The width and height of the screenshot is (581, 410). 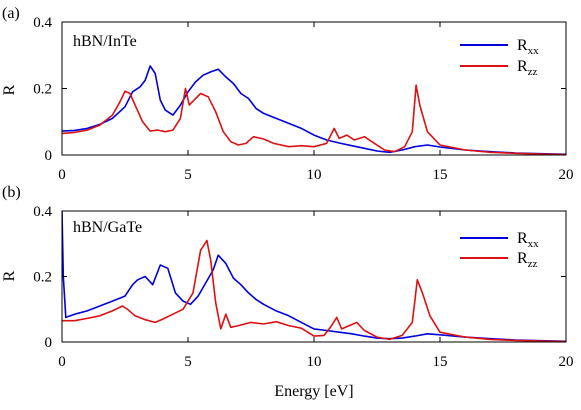 What do you see at coordinates (105, 41) in the screenshot?
I see `panel-annotation: hBN/InTe` at bounding box center [105, 41].